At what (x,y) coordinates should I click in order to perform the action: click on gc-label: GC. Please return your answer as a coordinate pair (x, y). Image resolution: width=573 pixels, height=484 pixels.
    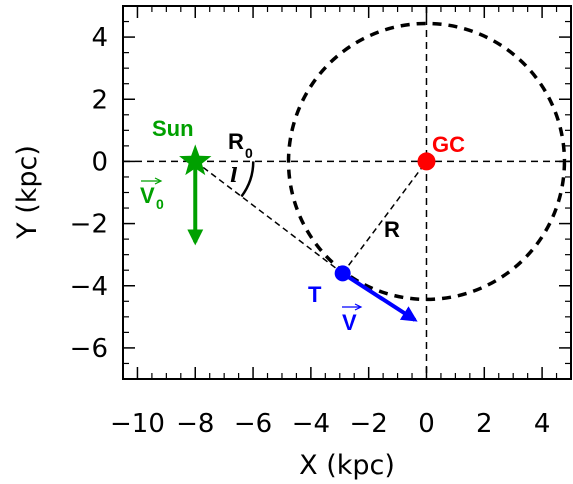
    Looking at the image, I should click on (448, 144).